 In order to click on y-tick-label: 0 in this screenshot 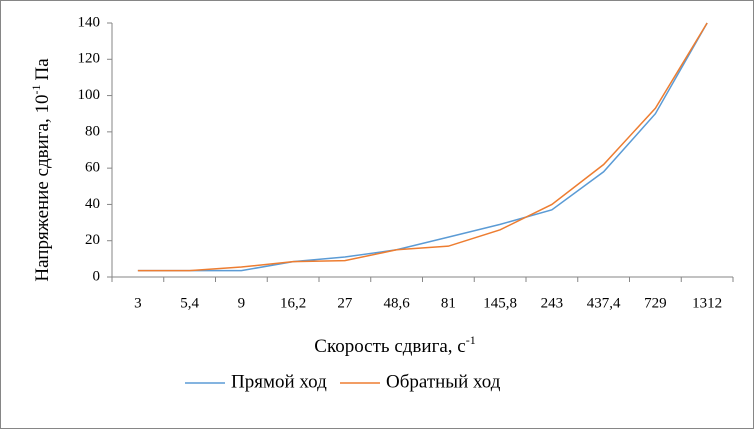, I will do `click(97, 276)`.